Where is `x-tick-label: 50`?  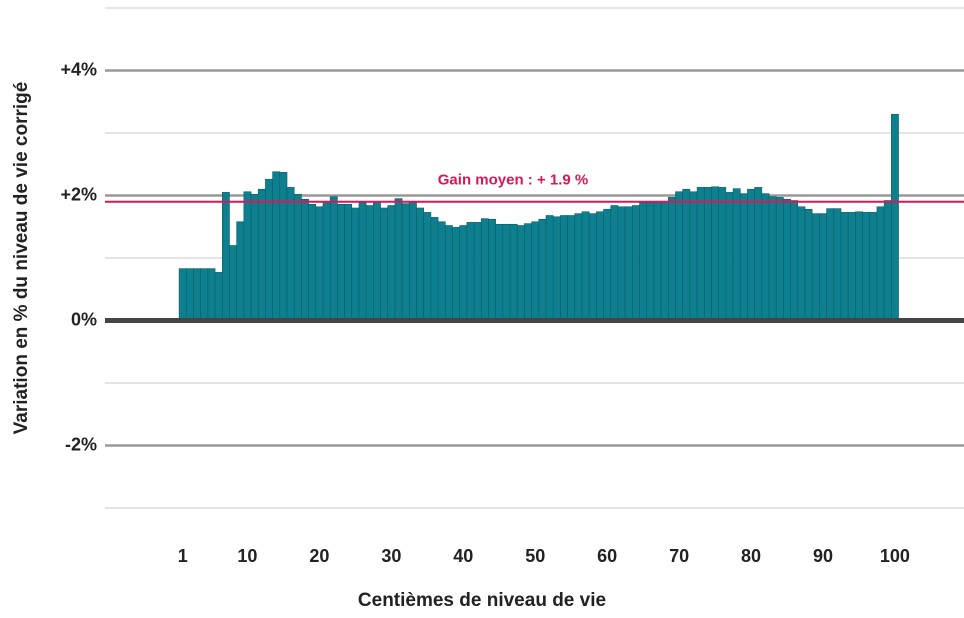 x-tick-label: 50 is located at coordinates (535, 556).